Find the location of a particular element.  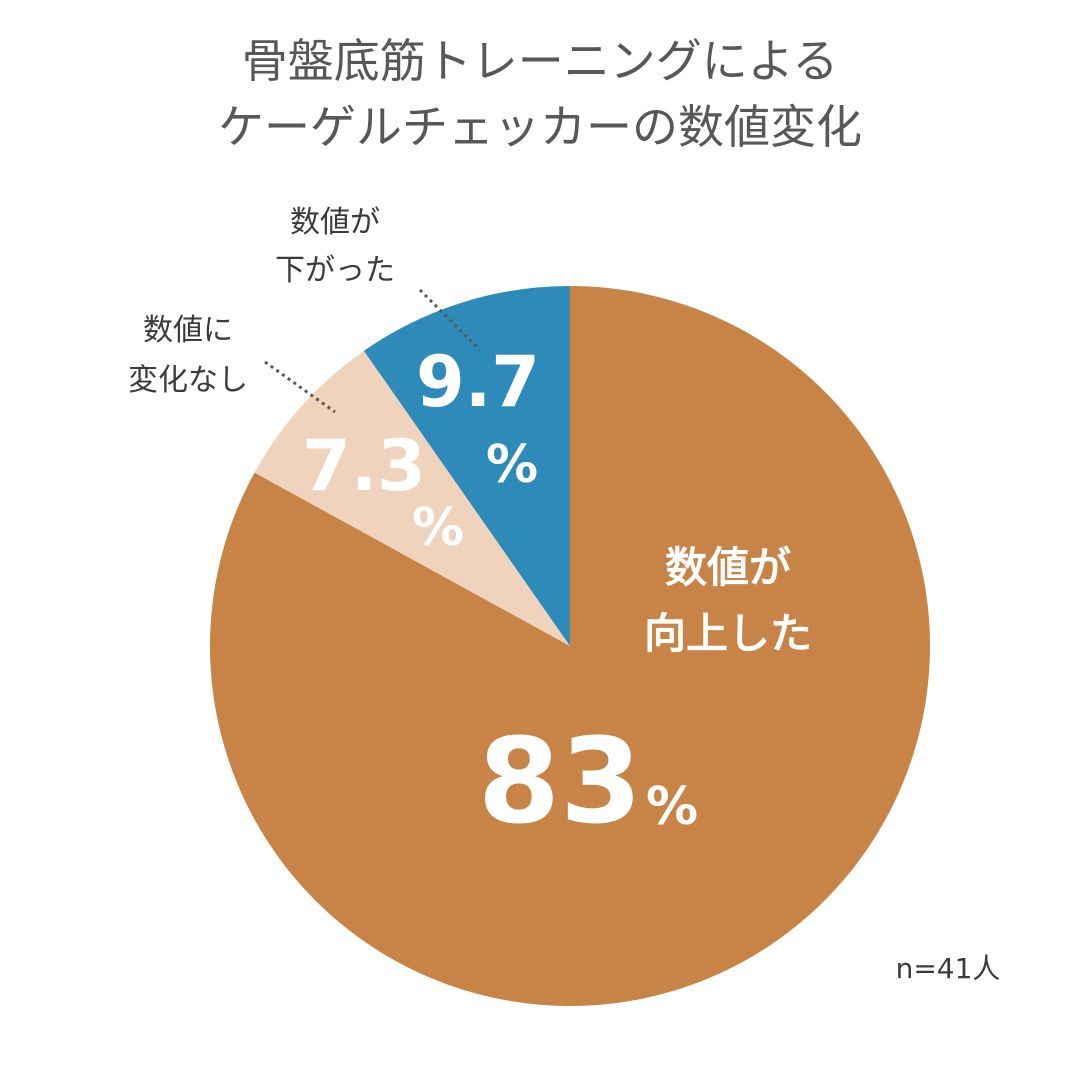

slice-label-increased-line-2: 向上した is located at coordinates (728, 633).